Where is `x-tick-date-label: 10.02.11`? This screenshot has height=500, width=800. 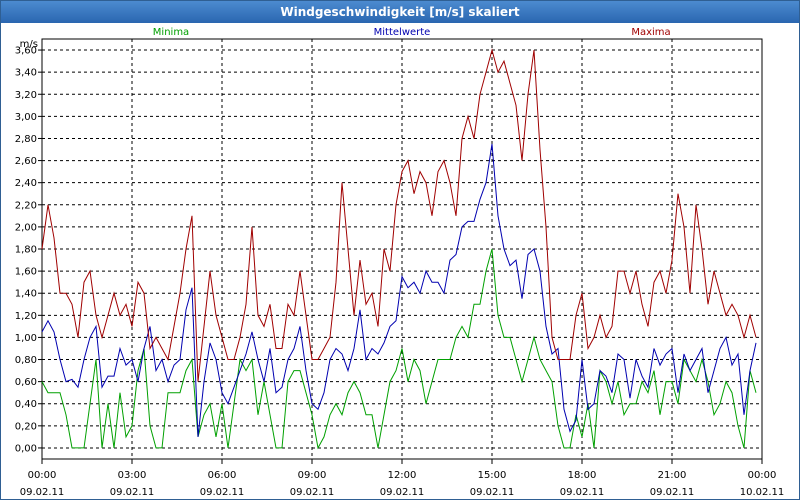 x-tick-date-label: 10.02.11 is located at coordinates (762, 492).